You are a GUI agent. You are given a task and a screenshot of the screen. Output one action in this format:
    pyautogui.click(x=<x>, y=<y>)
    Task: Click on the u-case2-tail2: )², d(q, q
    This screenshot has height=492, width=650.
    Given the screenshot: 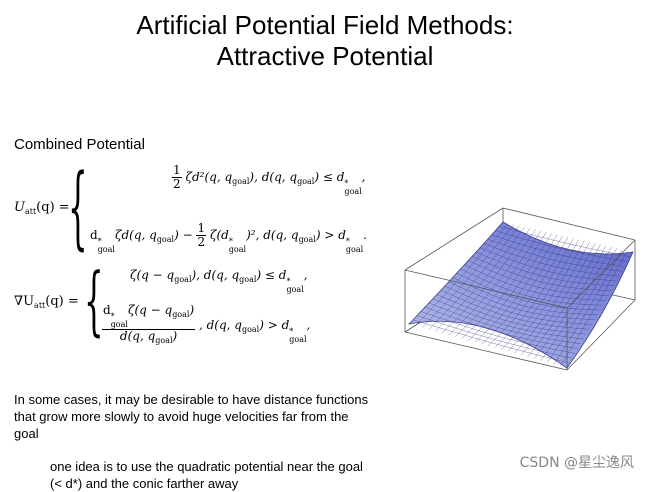 What is the action you would take?
    pyautogui.click(x=272, y=235)
    